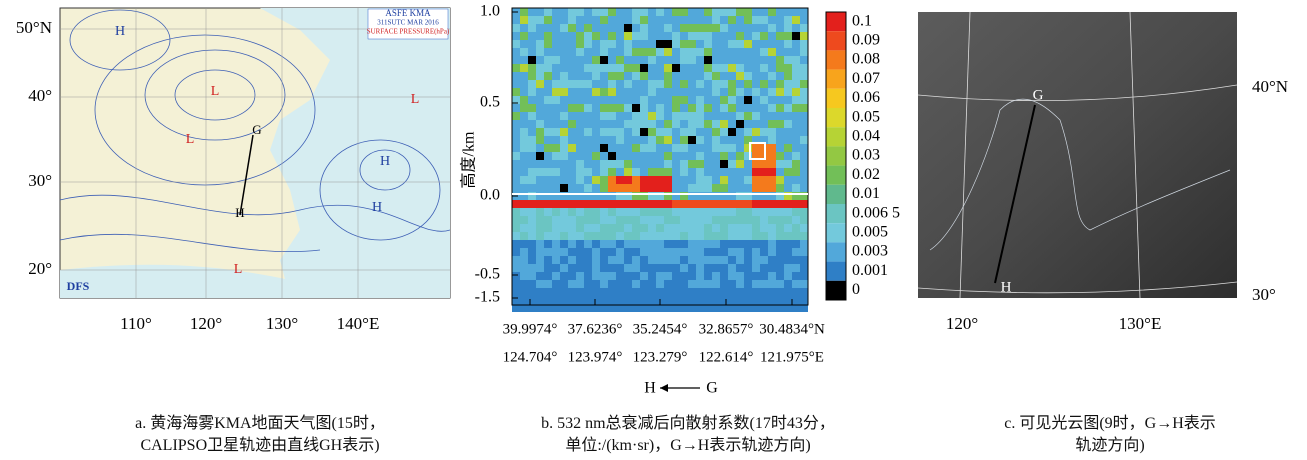  I want to click on map-header: SURFACE PRESSURE(hPa), so click(408, 32).